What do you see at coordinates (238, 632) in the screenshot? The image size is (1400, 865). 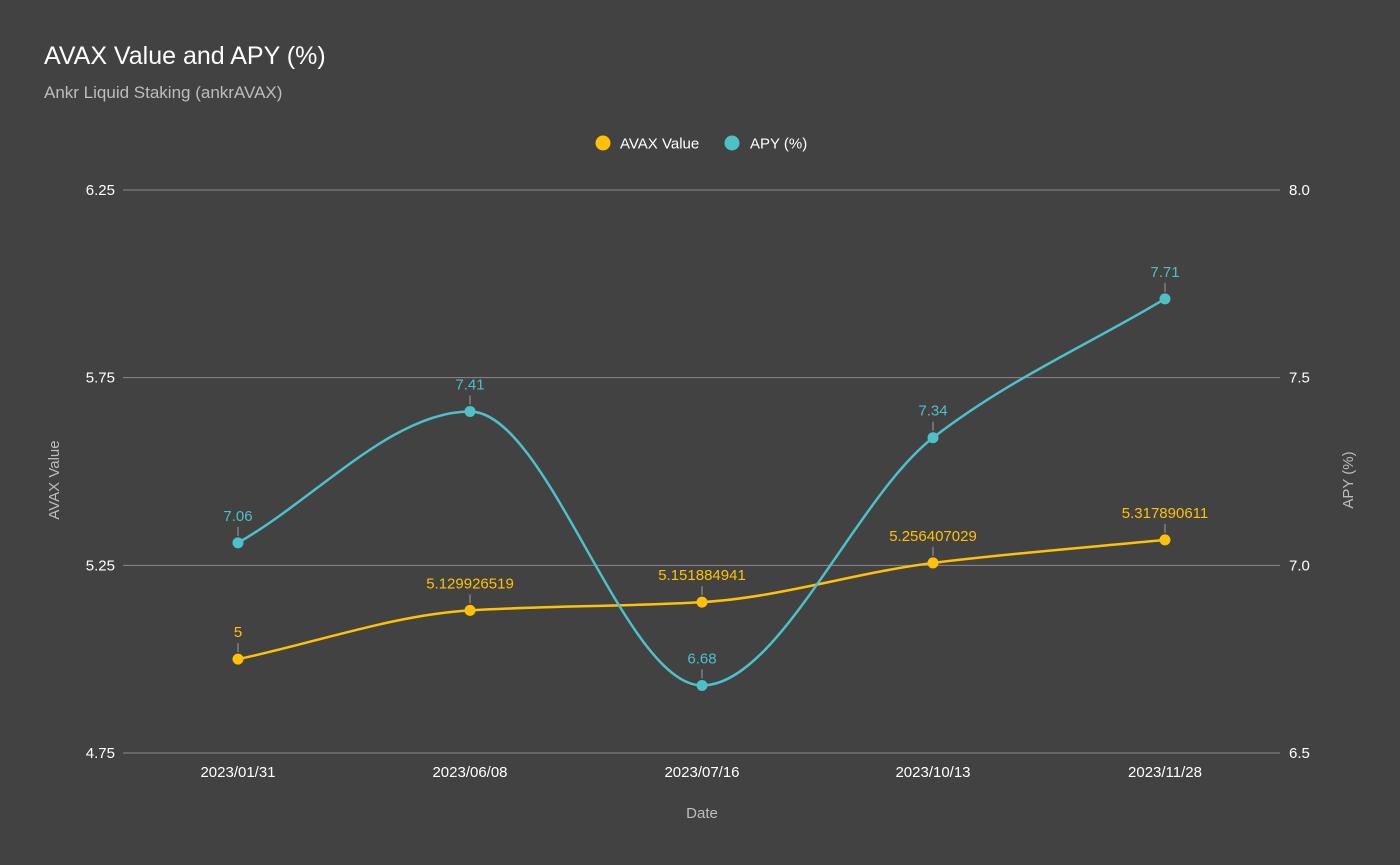 I see `data-label: 5` at bounding box center [238, 632].